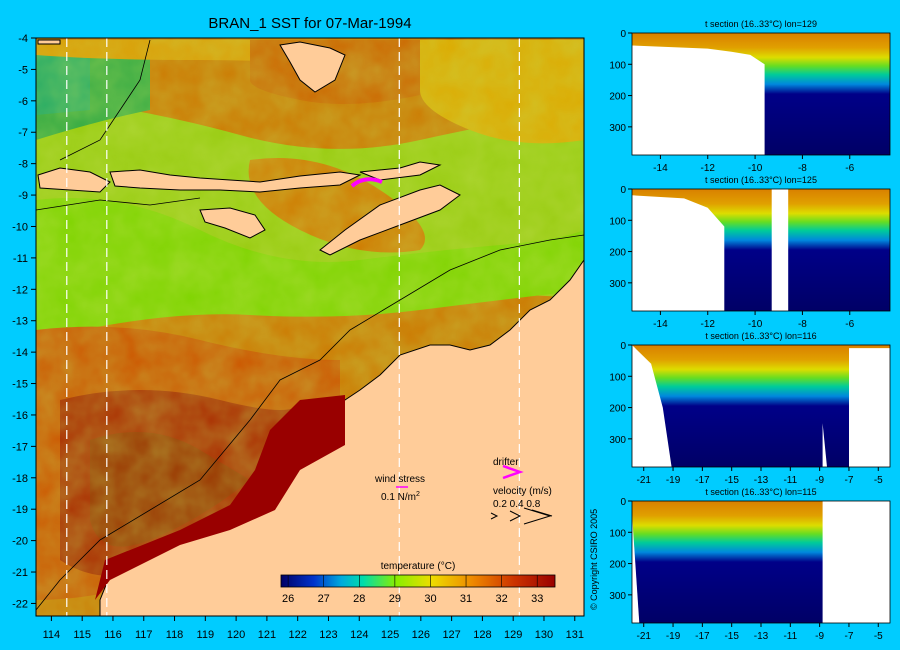 Image resolution: width=900 pixels, height=650 pixels. What do you see at coordinates (328, 635) in the screenshot?
I see `map-x-tick-label: 123` at bounding box center [328, 635].